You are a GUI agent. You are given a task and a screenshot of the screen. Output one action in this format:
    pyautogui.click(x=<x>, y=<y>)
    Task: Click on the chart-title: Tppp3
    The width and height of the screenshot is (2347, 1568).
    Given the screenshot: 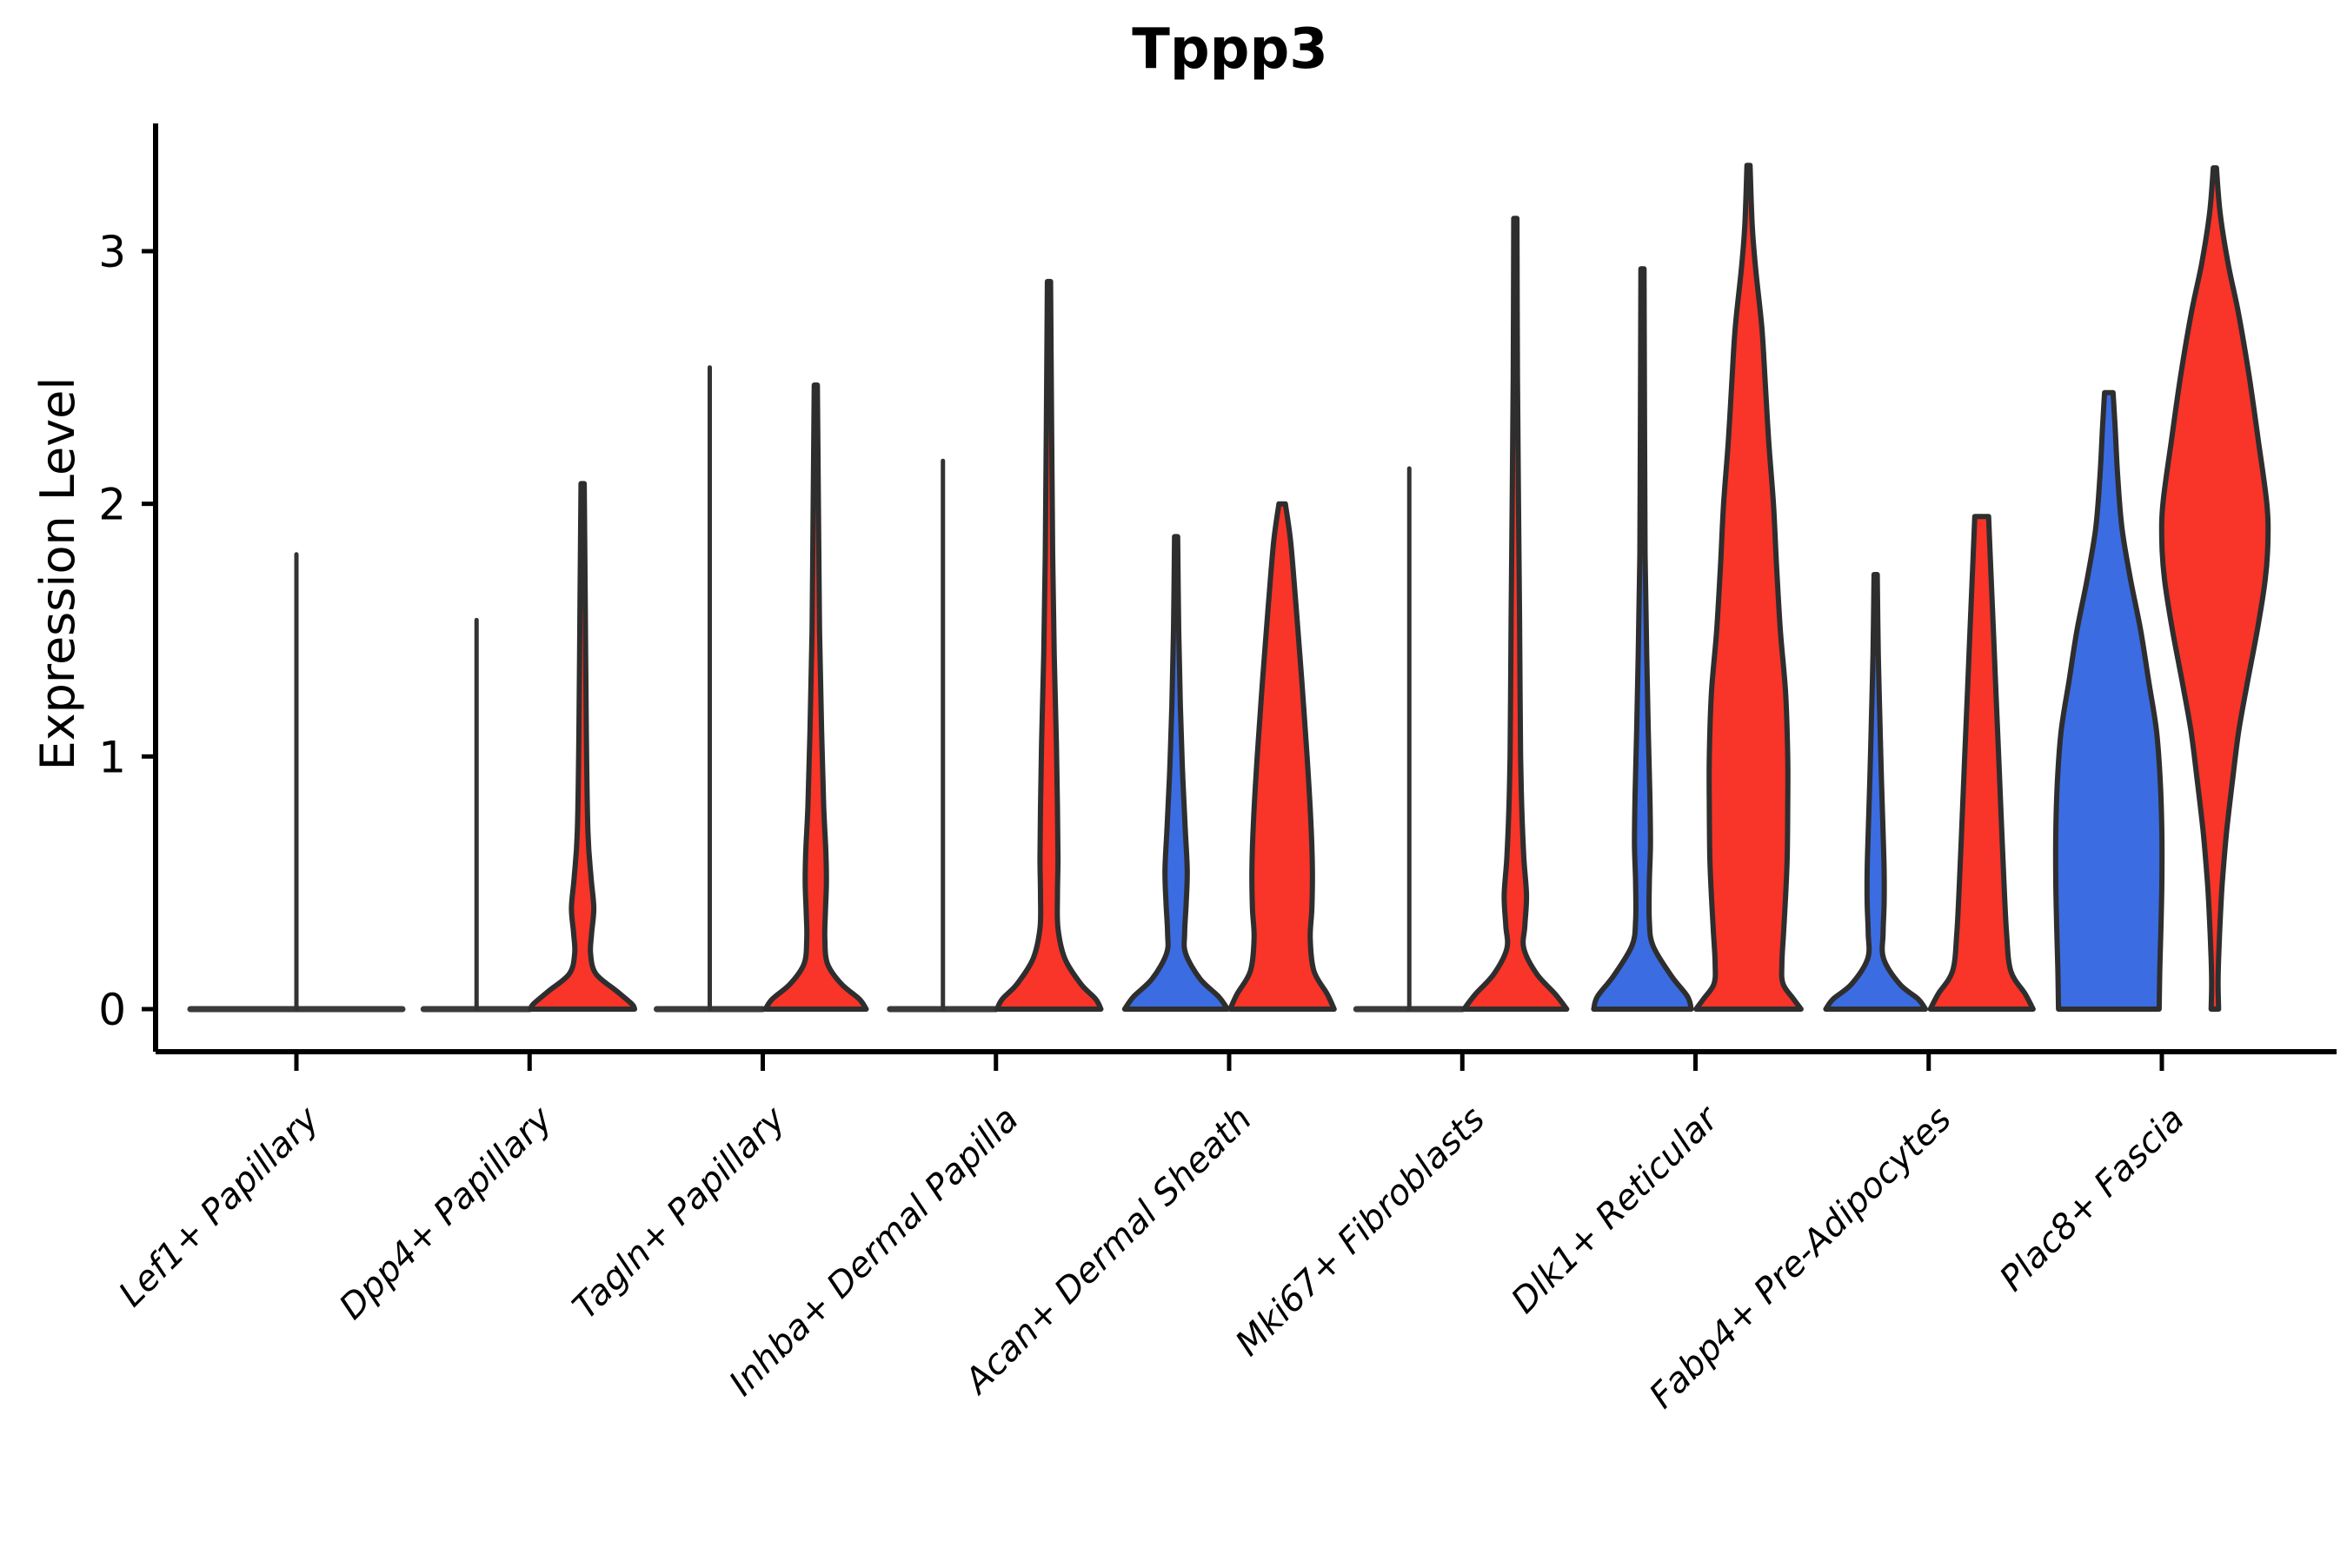 What is the action you would take?
    pyautogui.click(x=1230, y=49)
    